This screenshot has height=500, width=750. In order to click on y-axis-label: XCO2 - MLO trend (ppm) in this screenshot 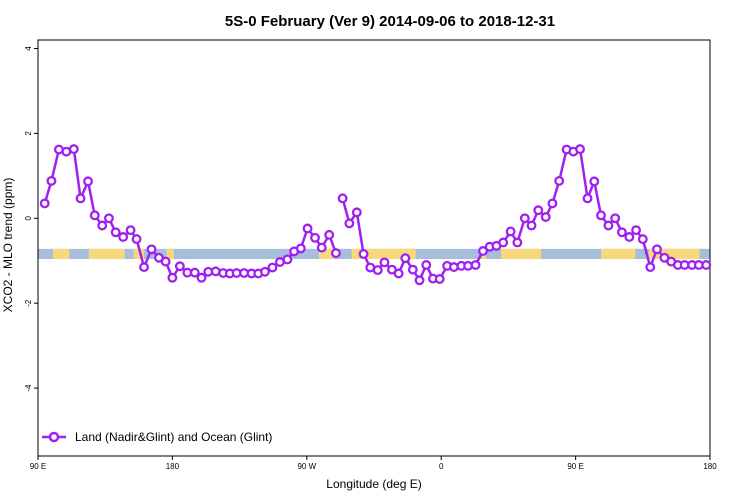, I will do `click(8, 245)`.